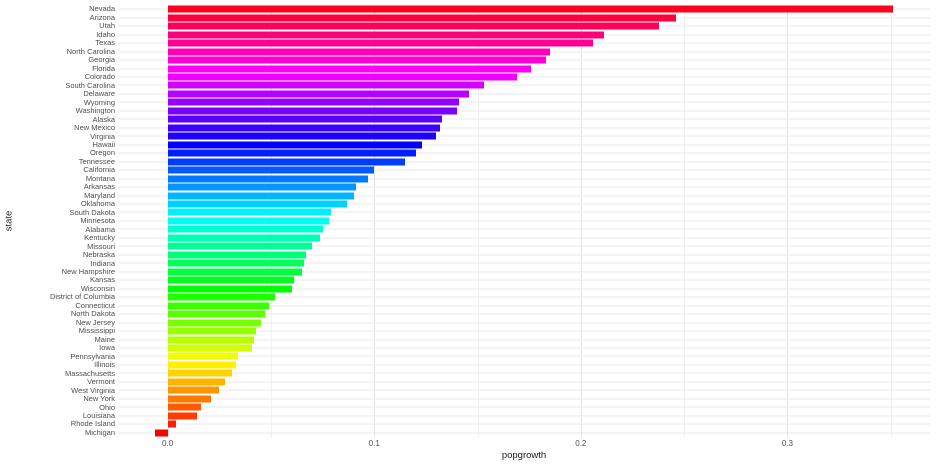 Image resolution: width=936 pixels, height=468 pixels. Describe the element at coordinates (524, 455) in the screenshot. I see `x-axis-title: popgrowth` at that location.